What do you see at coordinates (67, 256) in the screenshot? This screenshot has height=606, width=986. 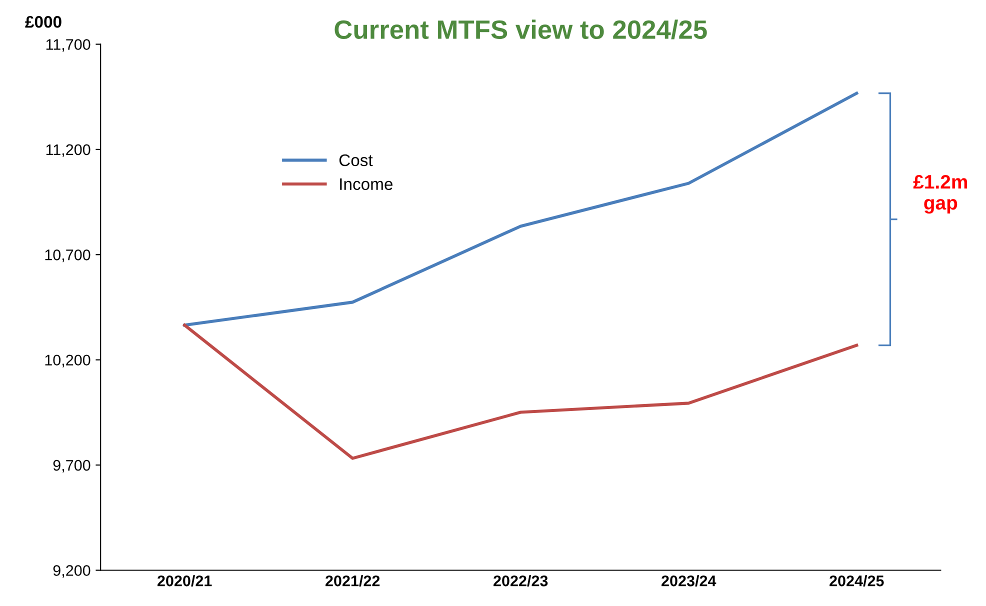 I see `y-tick-label: 10,700` at bounding box center [67, 256].